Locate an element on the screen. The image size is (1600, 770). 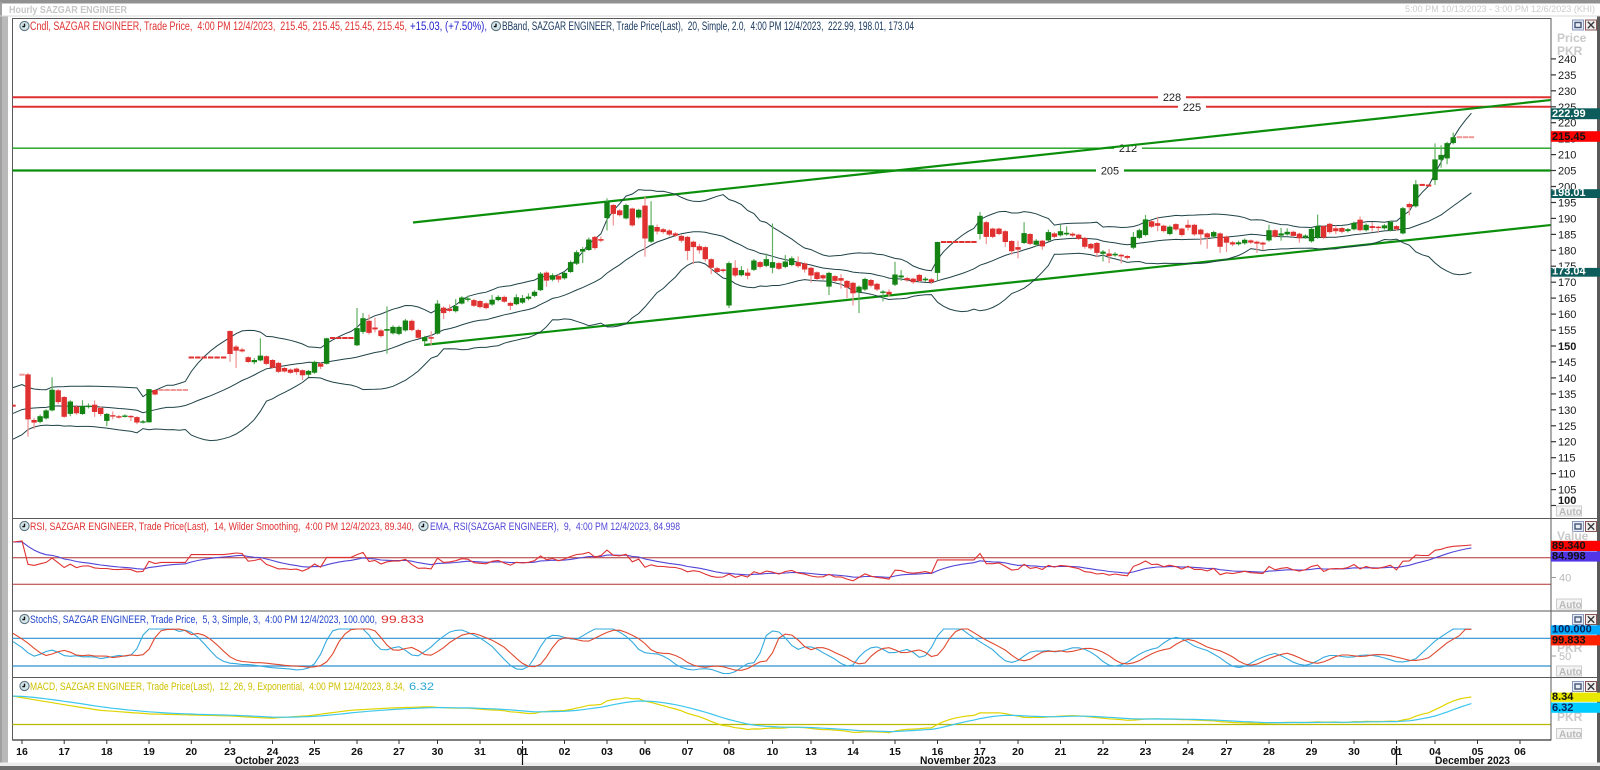
svg-text: 235 is located at coordinates (1567, 76).